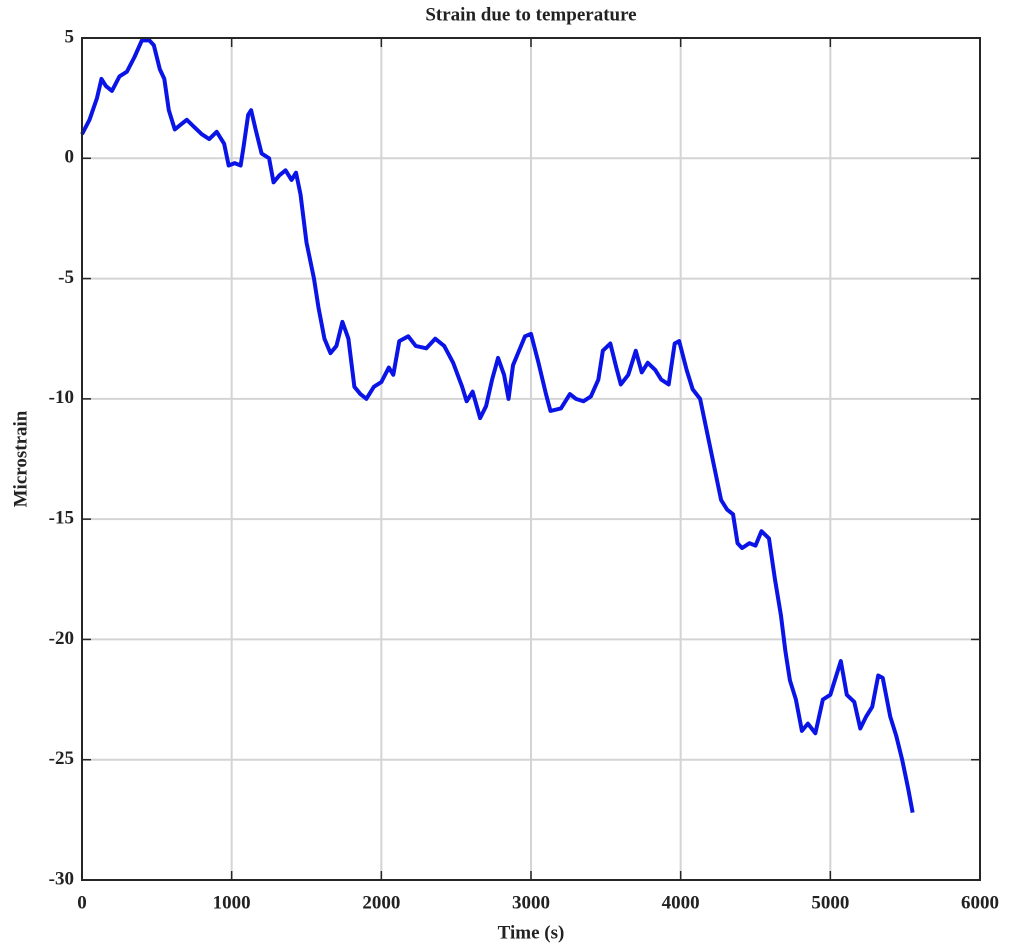 Image resolution: width=1010 pixels, height=947 pixels. I want to click on y-tick-label: -10, so click(61, 397).